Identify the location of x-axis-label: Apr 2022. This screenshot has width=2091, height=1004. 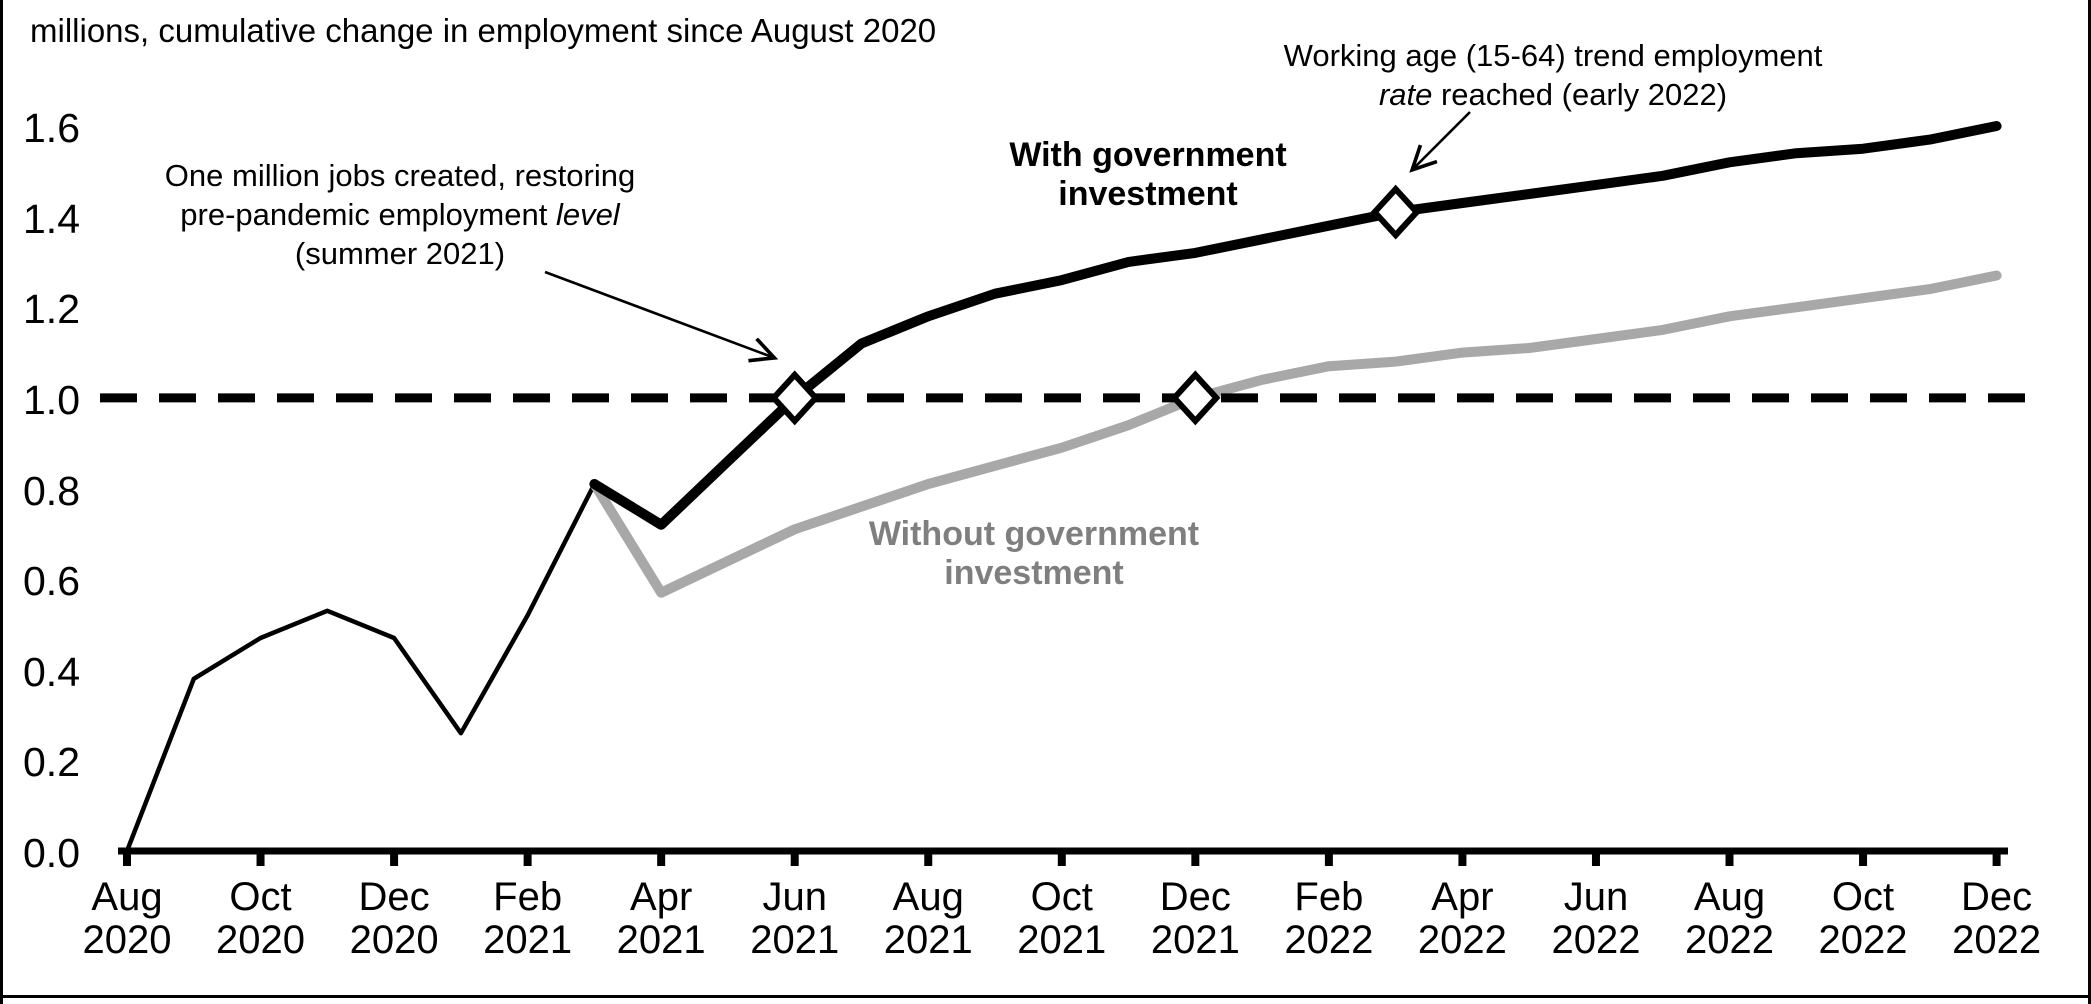
(1462, 919).